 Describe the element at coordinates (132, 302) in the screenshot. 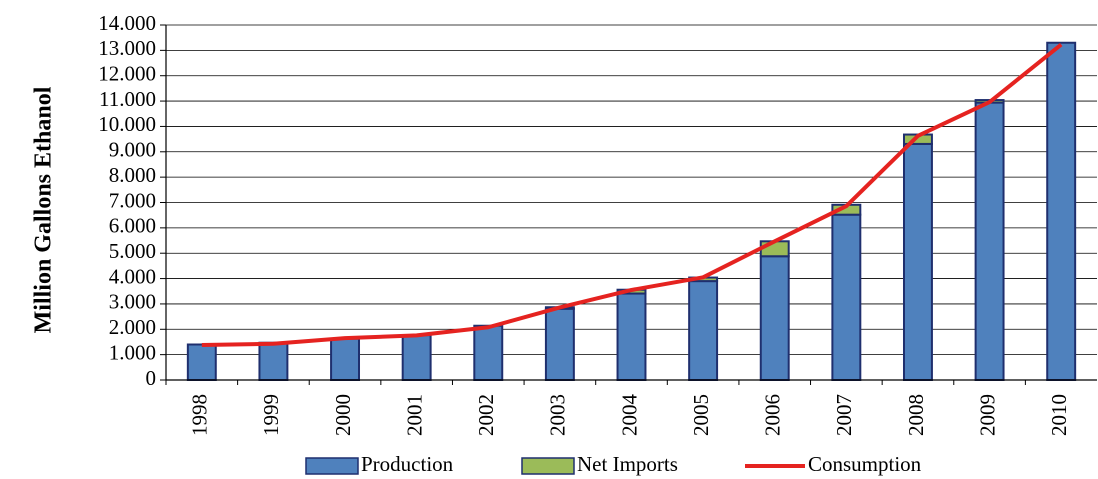

I see `y-tick-label: 3.000` at that location.